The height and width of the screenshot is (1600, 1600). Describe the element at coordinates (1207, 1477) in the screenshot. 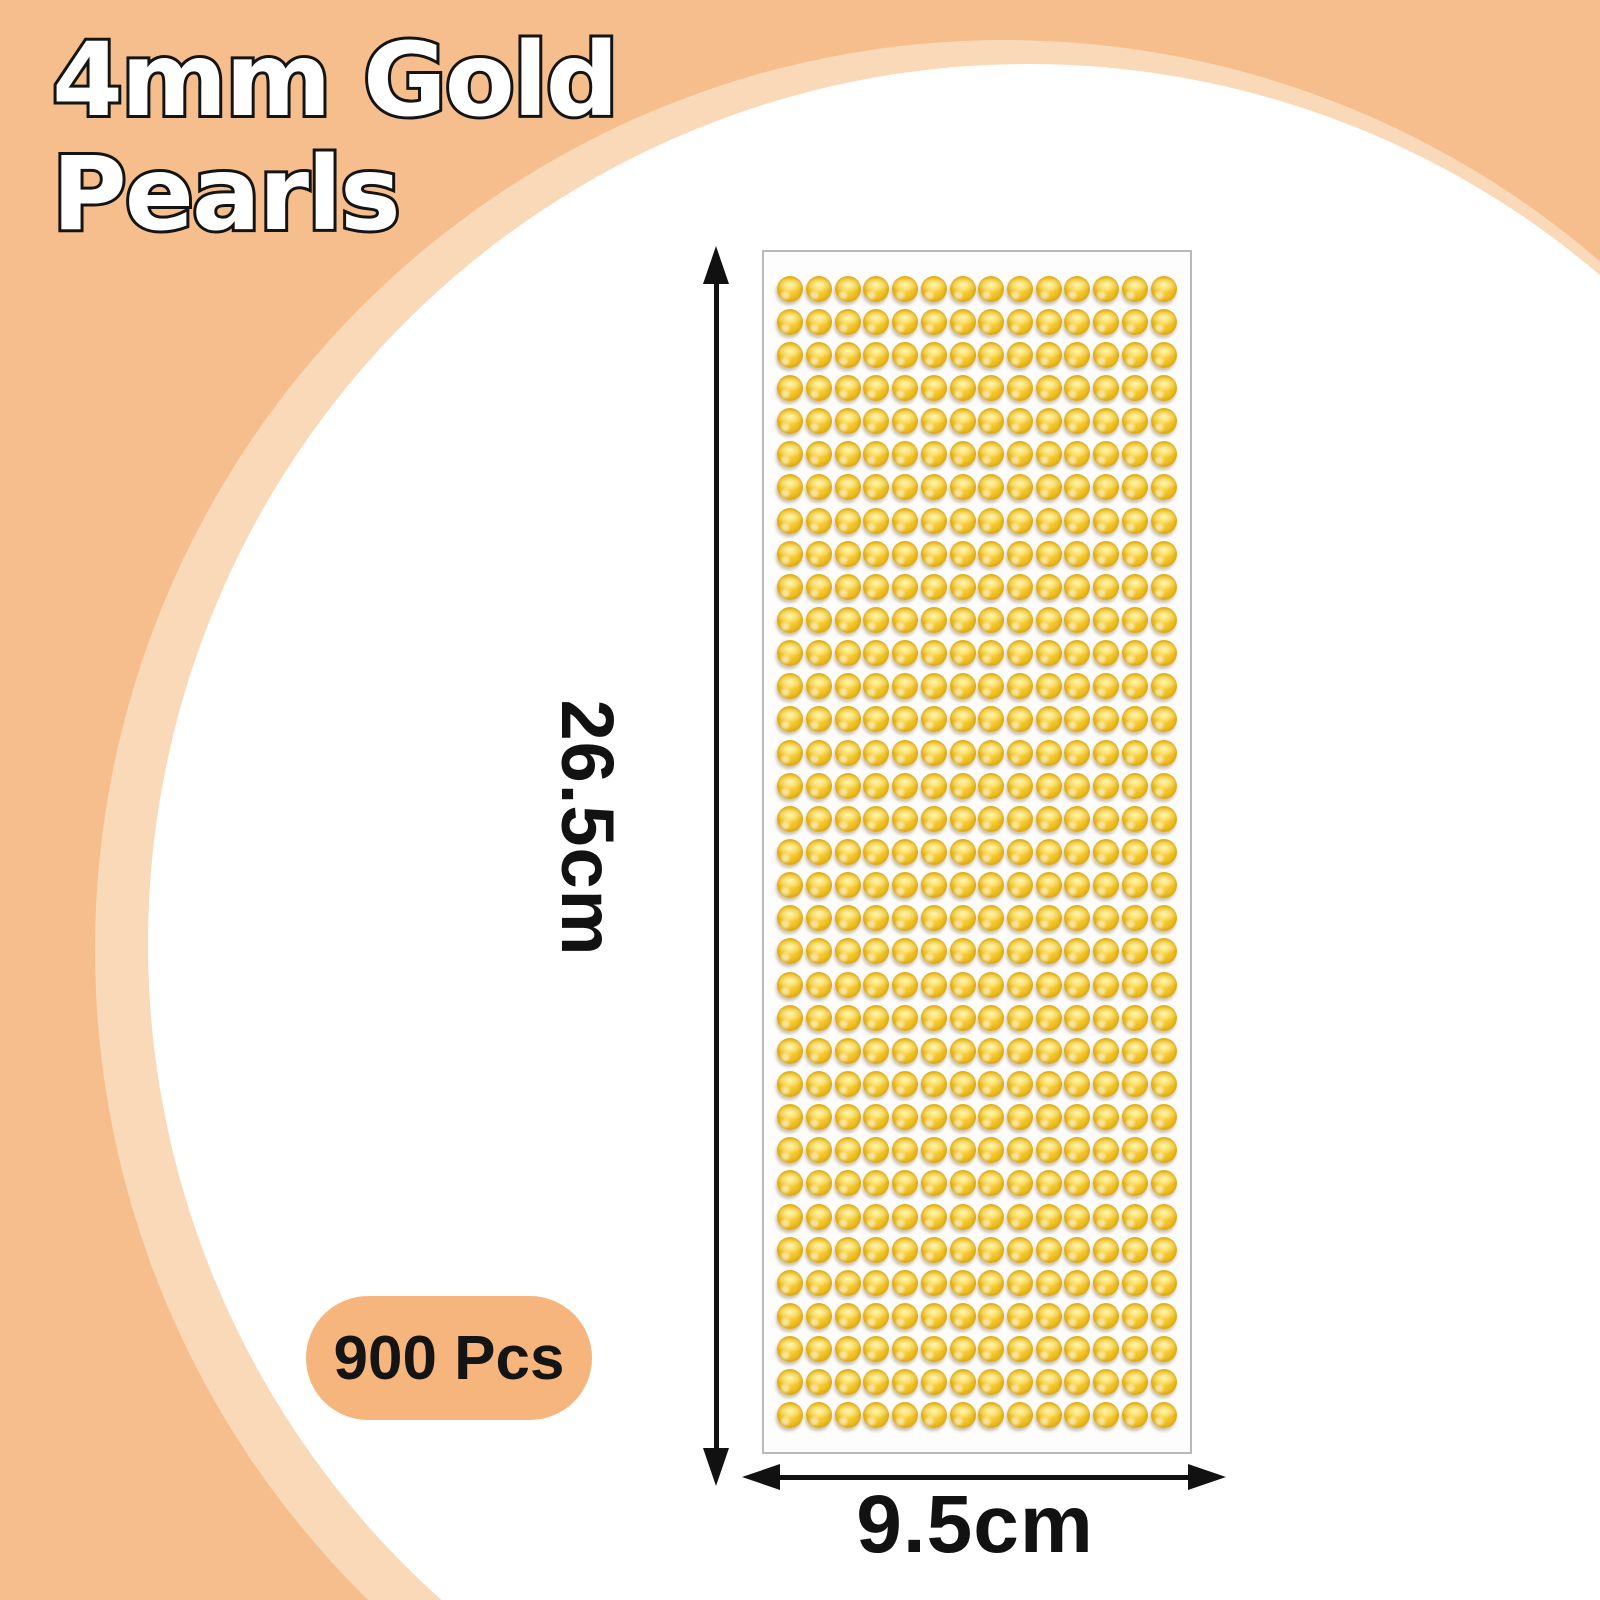

I see `arrow-right-icon` at that location.